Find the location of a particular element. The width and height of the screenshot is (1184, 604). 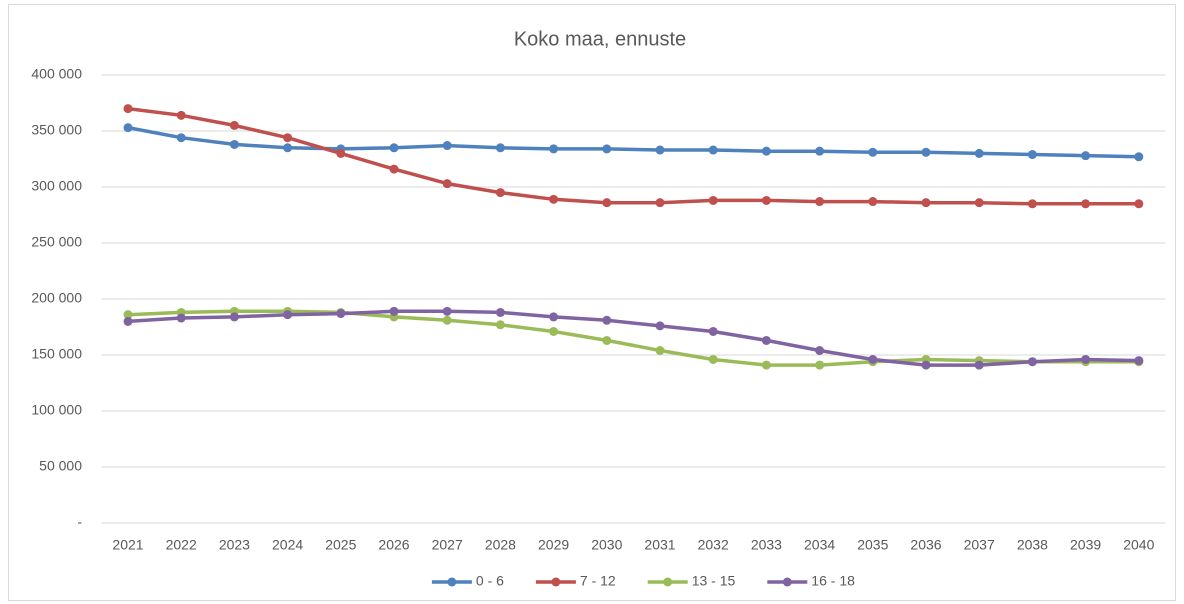

x-tick-label: 2024 is located at coordinates (287, 545).